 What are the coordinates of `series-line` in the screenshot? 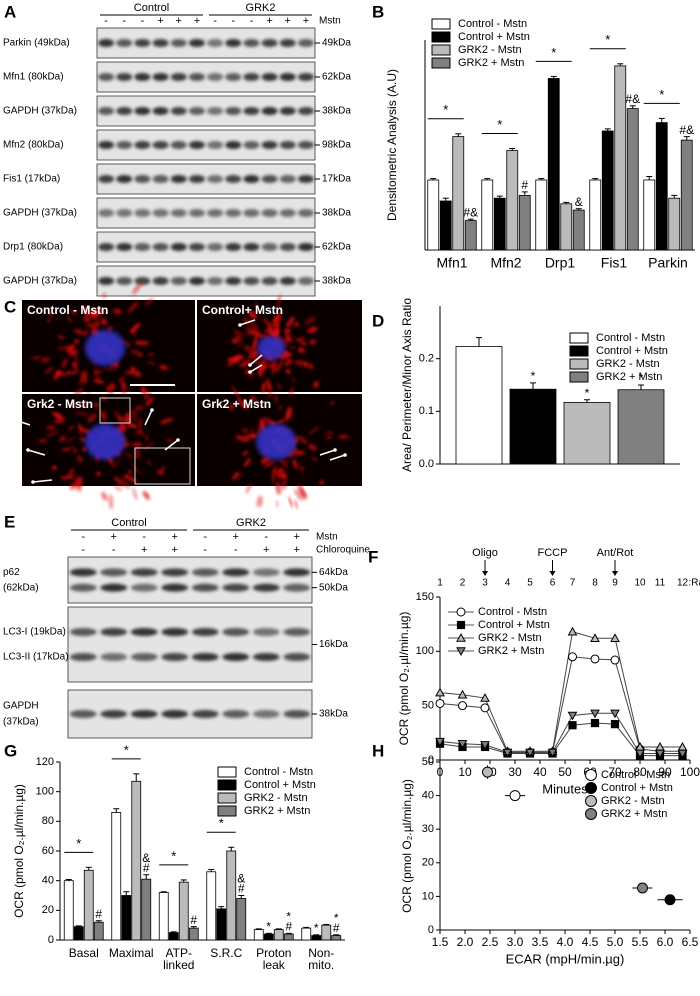 It's located at (561, 739).